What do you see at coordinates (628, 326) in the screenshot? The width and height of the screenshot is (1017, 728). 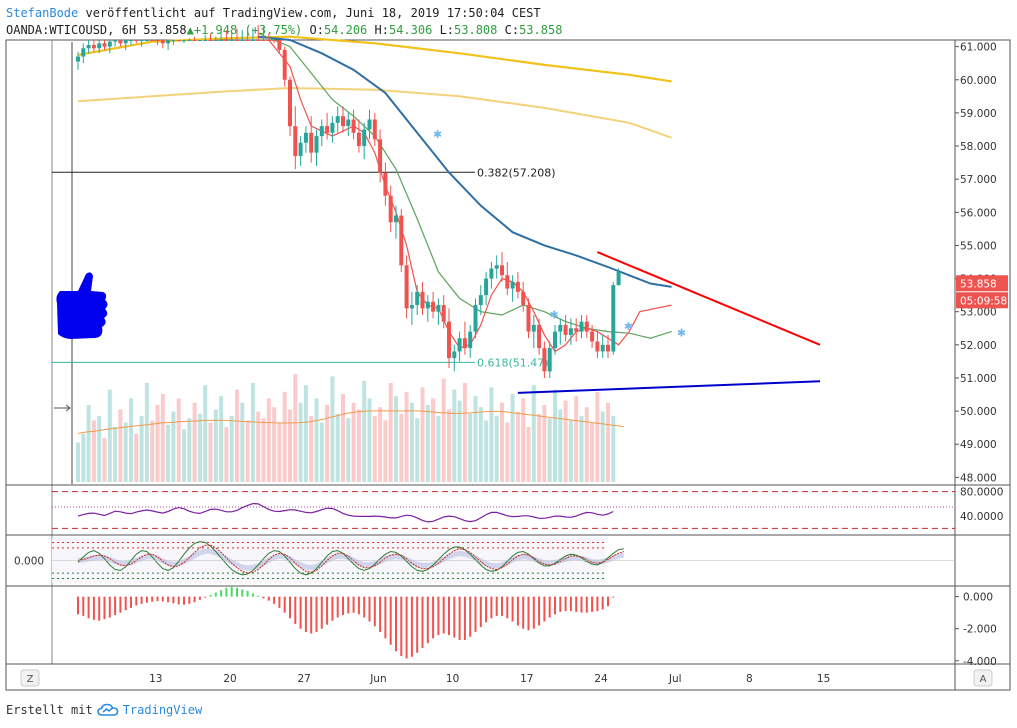 I see `event-marker-icon: ✱` at bounding box center [628, 326].